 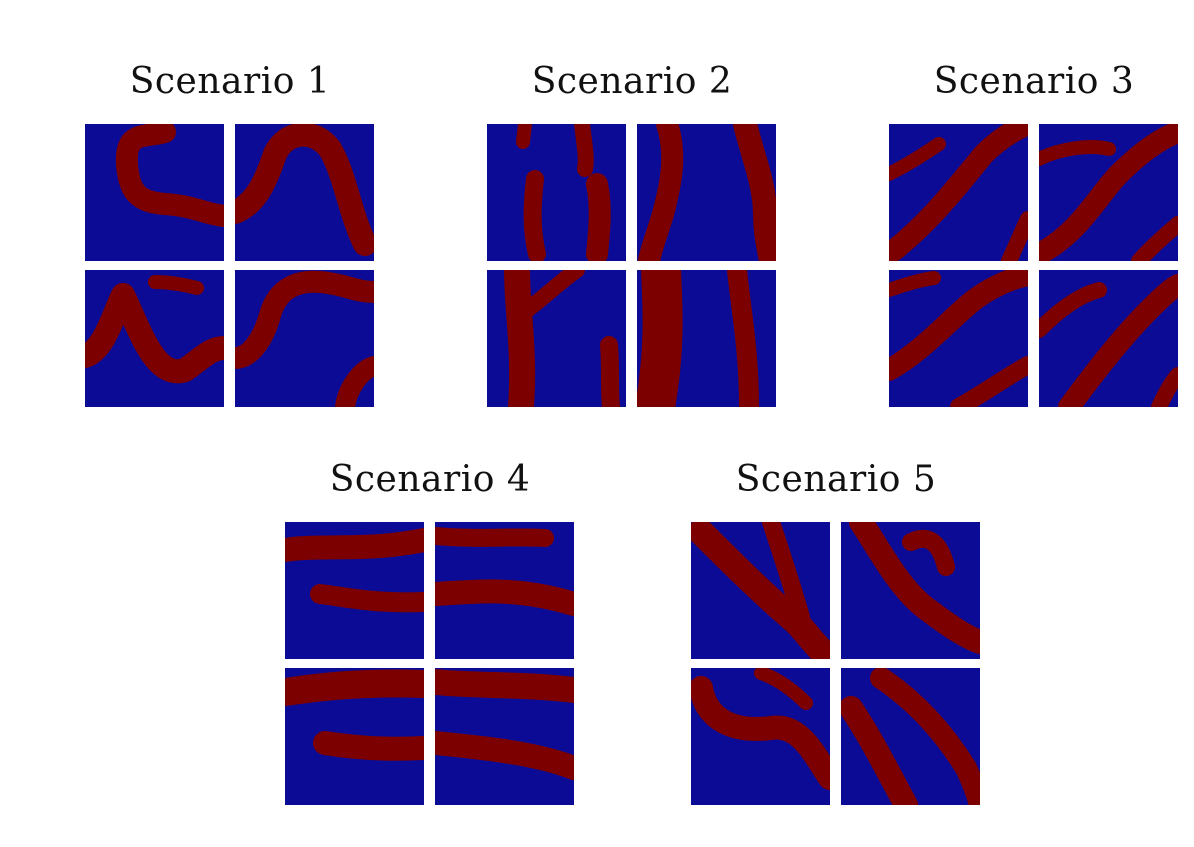 I want to click on scenario-1-title: Scenario 1, so click(x=230, y=81).